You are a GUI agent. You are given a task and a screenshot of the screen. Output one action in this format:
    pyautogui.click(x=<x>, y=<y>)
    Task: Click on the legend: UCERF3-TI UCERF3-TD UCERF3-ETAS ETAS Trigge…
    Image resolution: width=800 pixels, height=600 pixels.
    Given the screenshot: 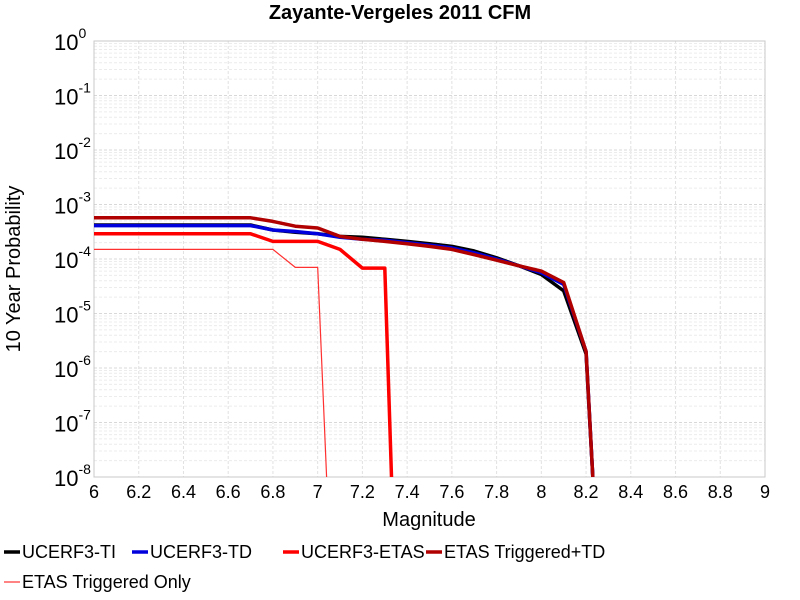 What is the action you would take?
    pyautogui.click(x=304, y=567)
    